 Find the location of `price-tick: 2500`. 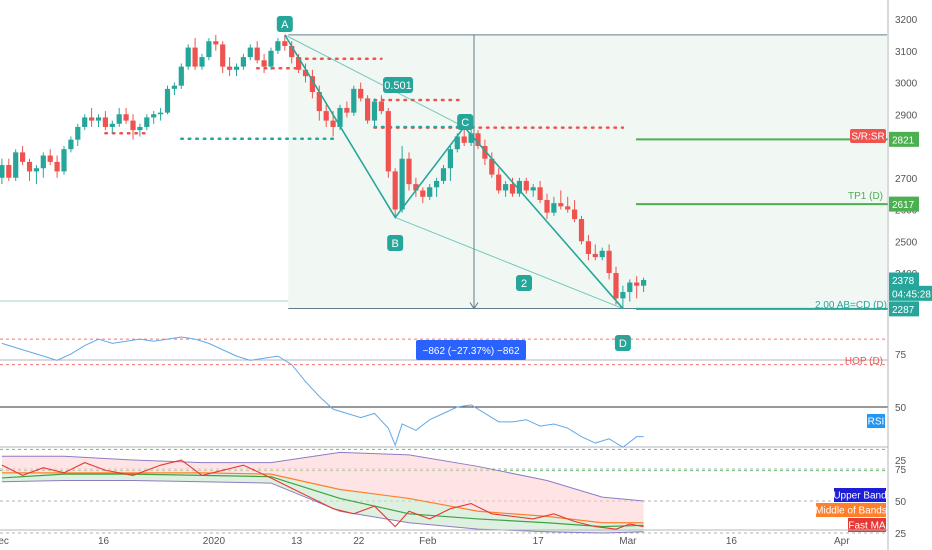

price-tick: 2500 is located at coordinates (906, 242).